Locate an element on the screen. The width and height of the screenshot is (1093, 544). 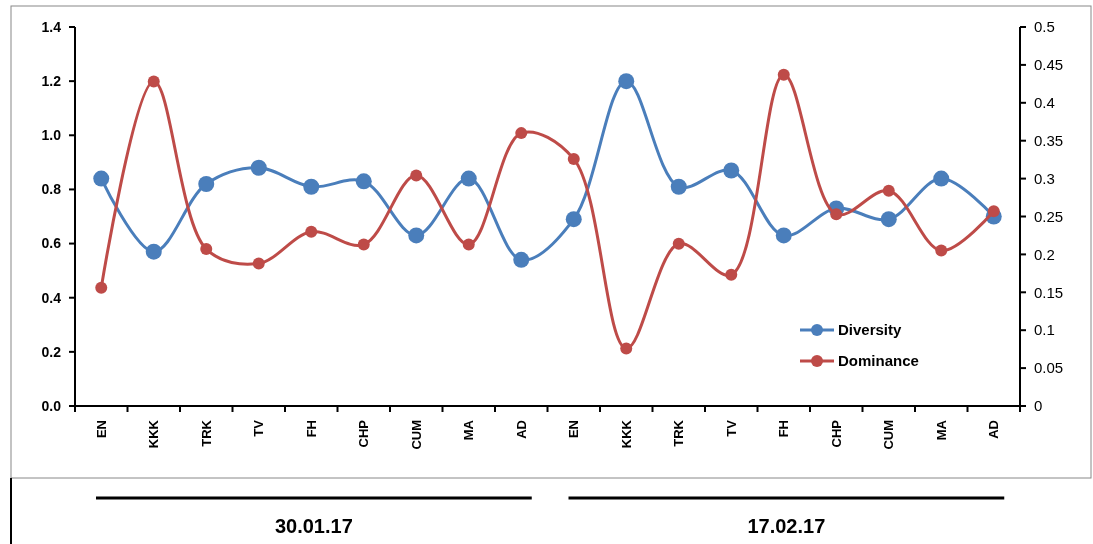
y-tick-label: 0.4 is located at coordinates (51, 297).